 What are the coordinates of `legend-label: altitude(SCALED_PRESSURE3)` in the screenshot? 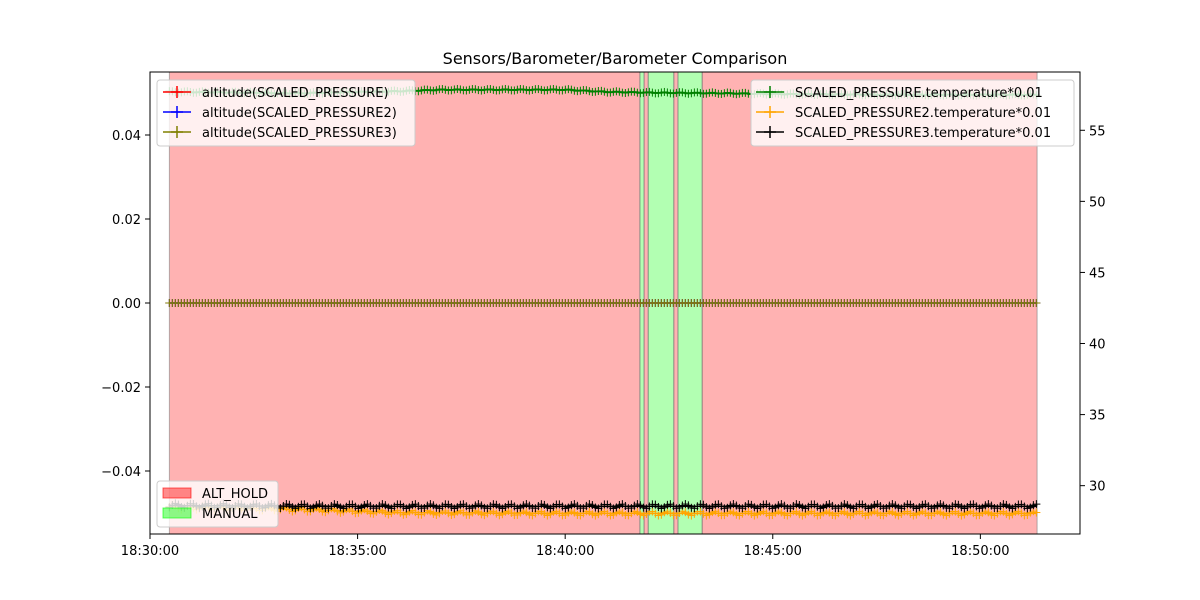 It's located at (299, 133).